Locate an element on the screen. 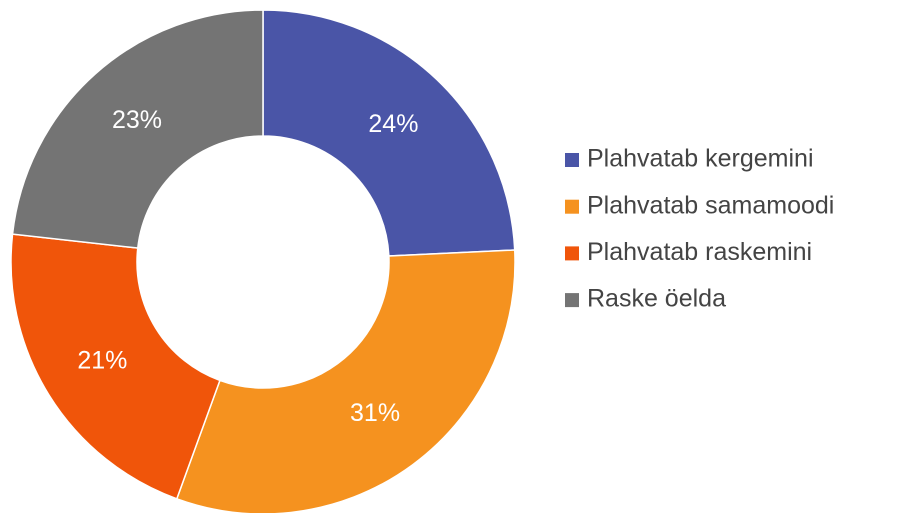  legend-label: Raske öelda is located at coordinates (656, 299).